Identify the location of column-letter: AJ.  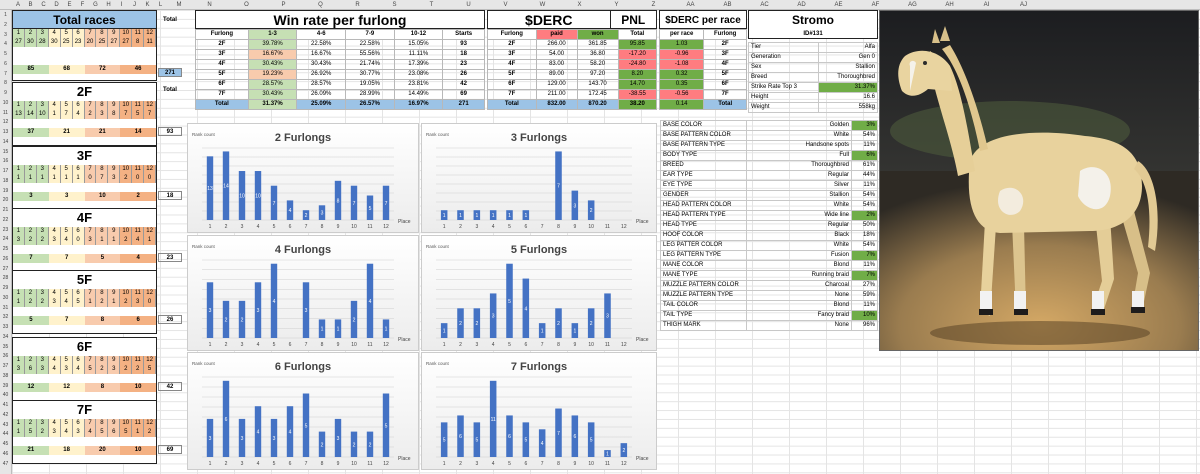
(1023, 5).